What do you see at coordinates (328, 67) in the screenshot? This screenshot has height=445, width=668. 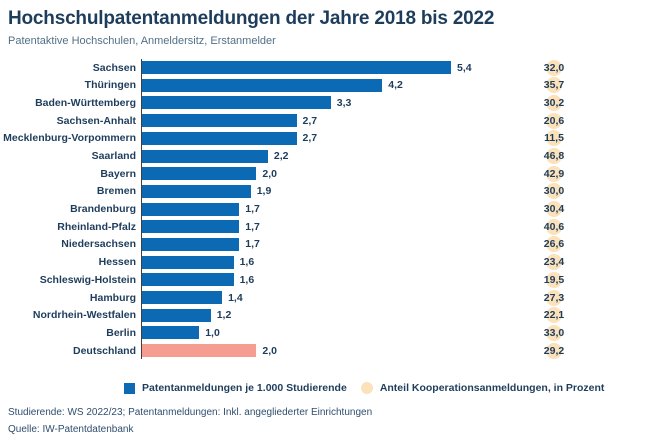 I see `bar-track: 5,4` at bounding box center [328, 67].